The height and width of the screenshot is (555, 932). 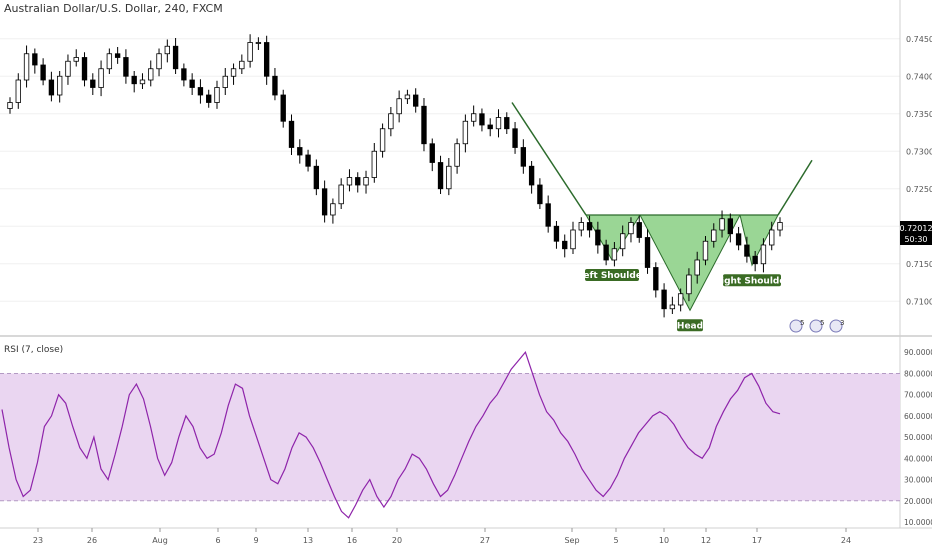 What do you see at coordinates (795, 187) in the screenshot?
I see `breakout-line` at bounding box center [795, 187].